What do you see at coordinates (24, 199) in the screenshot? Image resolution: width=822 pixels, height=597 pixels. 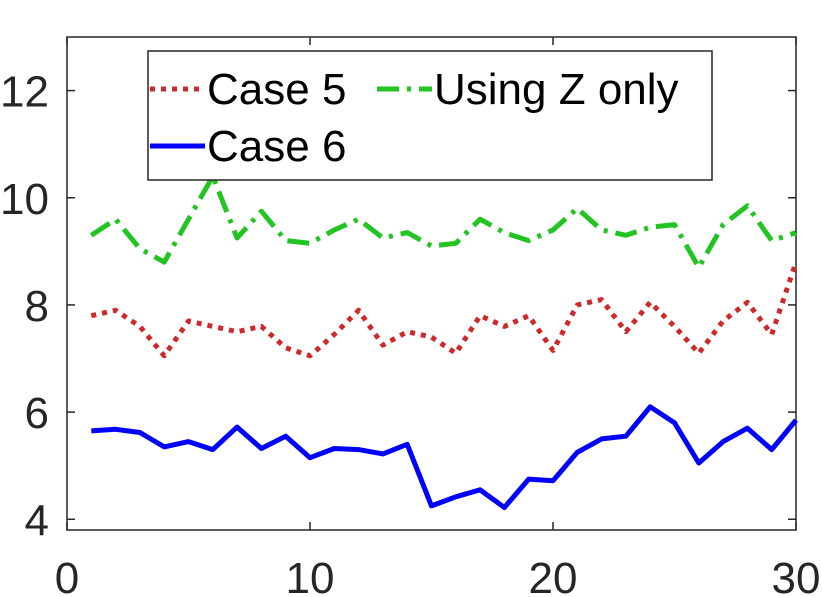 I see `y-tick-label: 10` at bounding box center [24, 199].